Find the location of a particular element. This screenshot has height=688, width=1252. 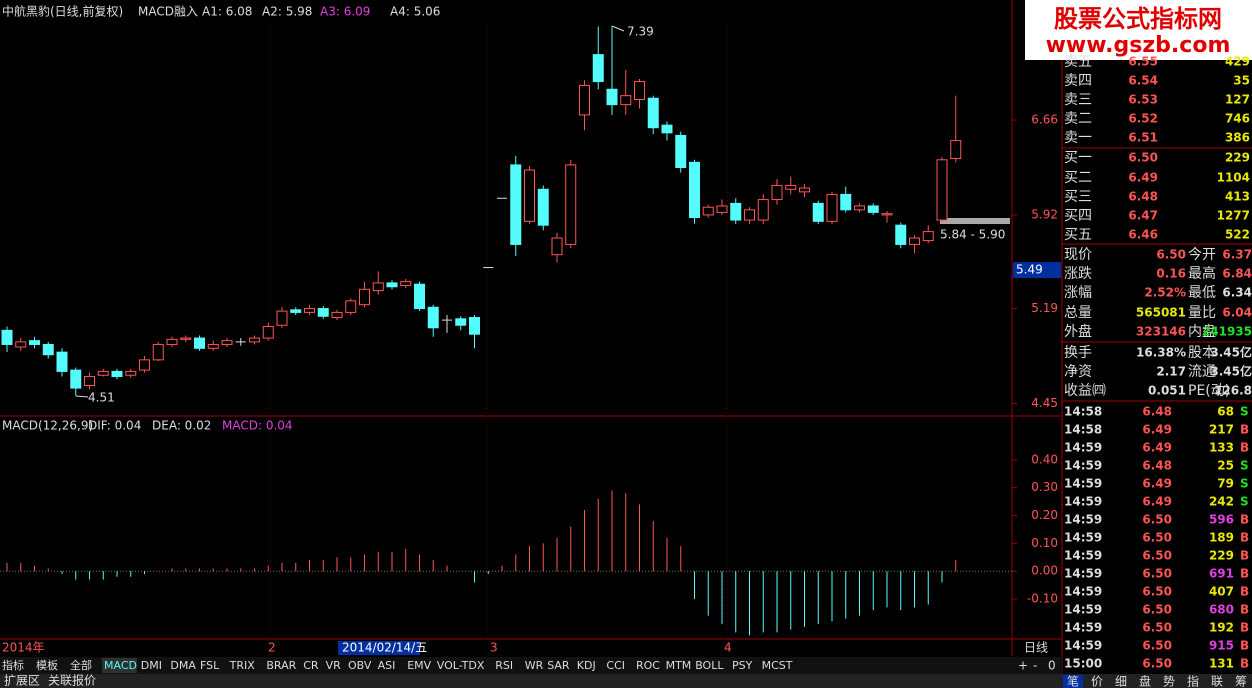

dif-value: DIF: 0.04 is located at coordinates (114, 426).